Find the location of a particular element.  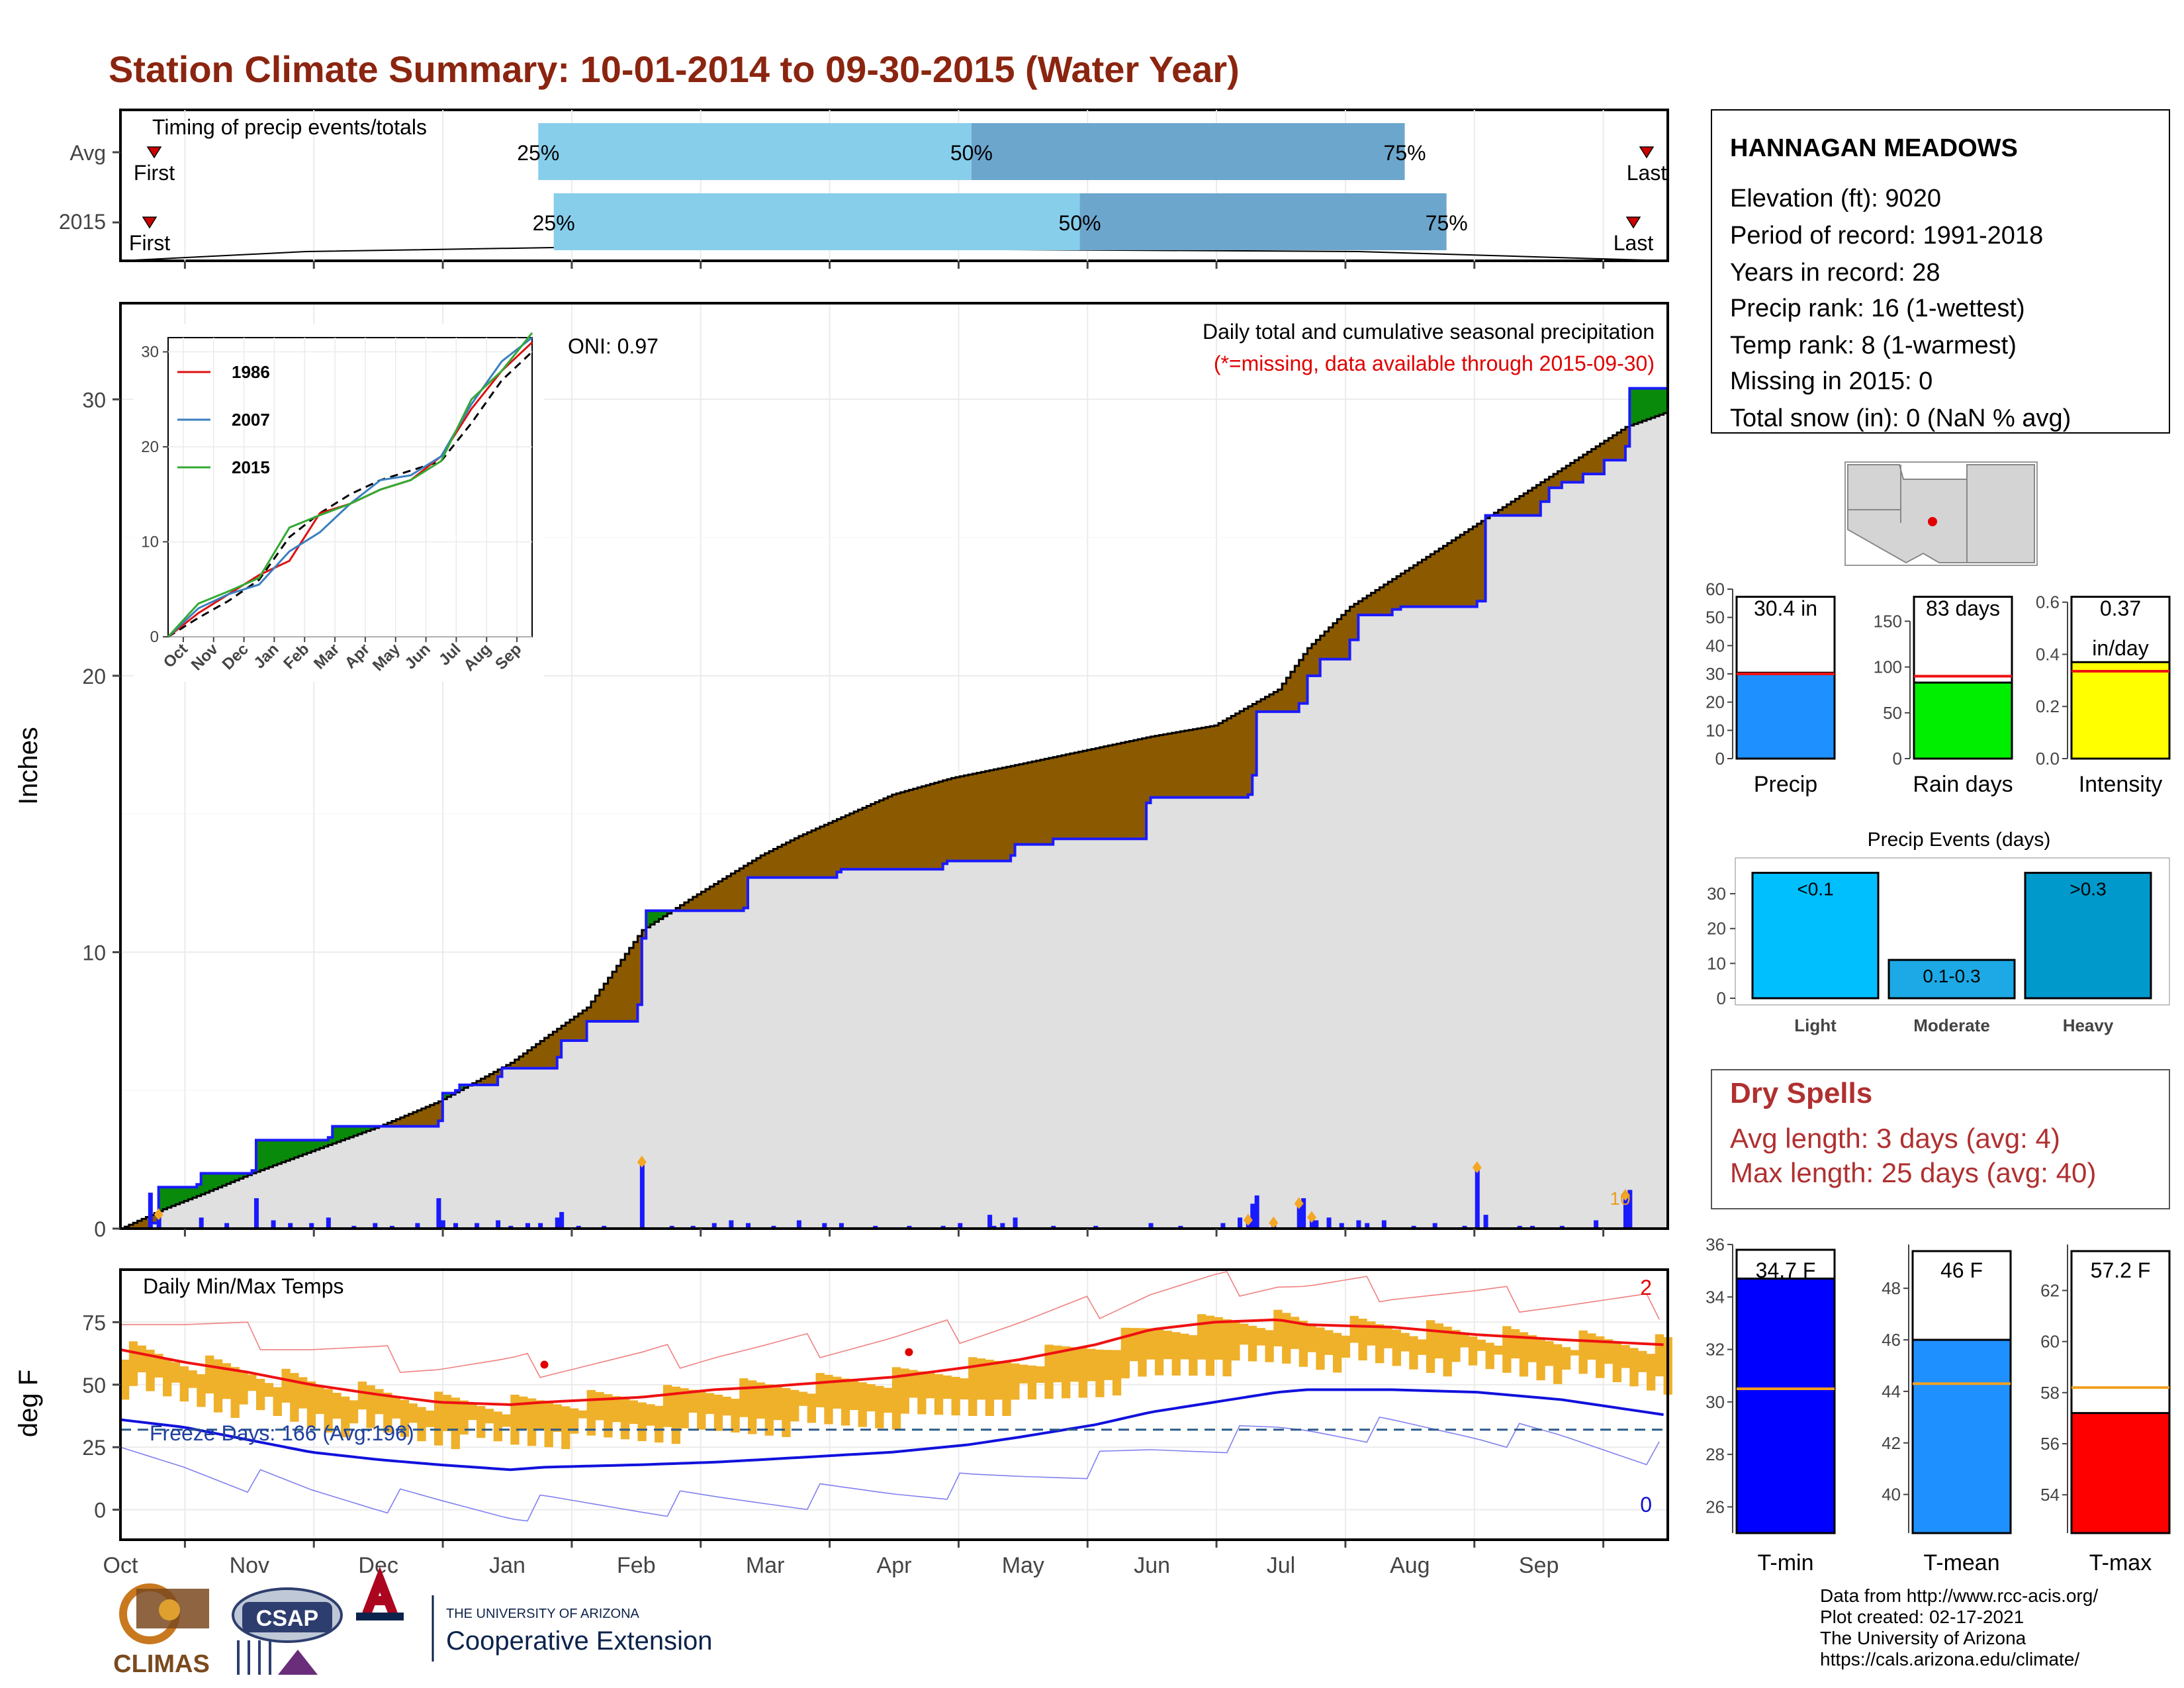

month-label-aug: Aug is located at coordinates (1410, 1565).